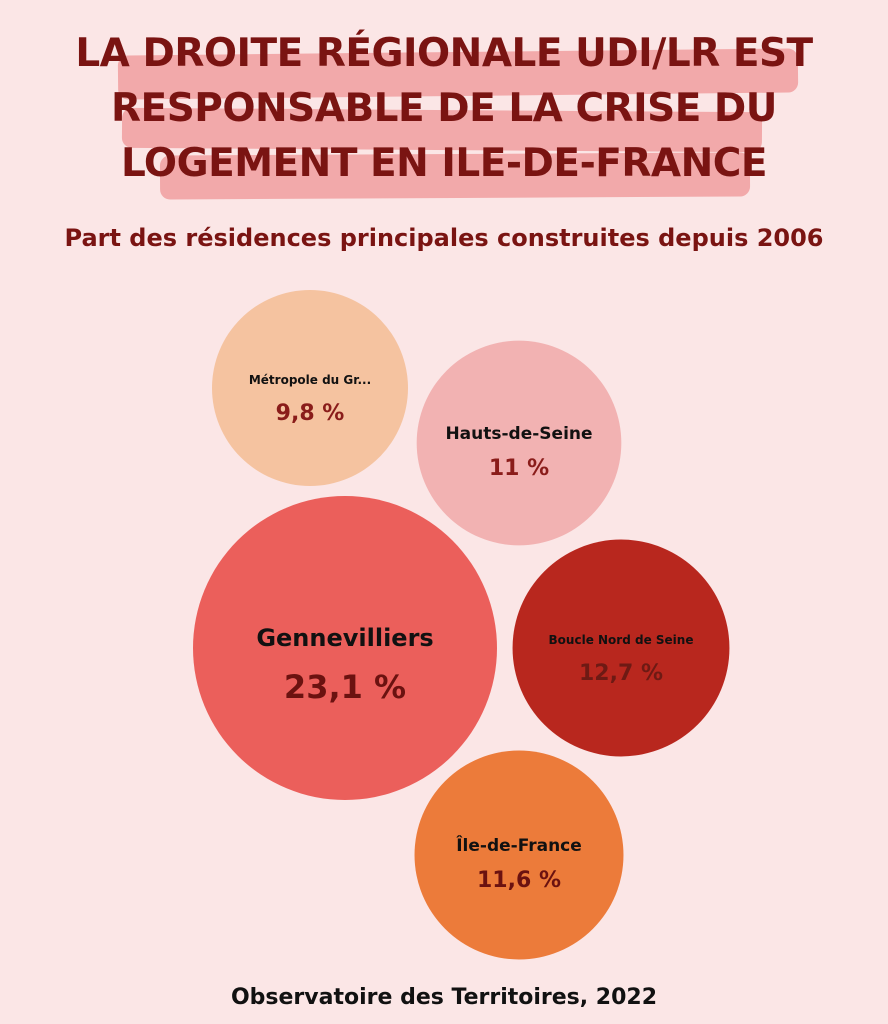  What do you see at coordinates (444, 163) in the screenshot?
I see `title-line-3: LOGEMENT EN ILE-DE-FRANCE` at bounding box center [444, 163].